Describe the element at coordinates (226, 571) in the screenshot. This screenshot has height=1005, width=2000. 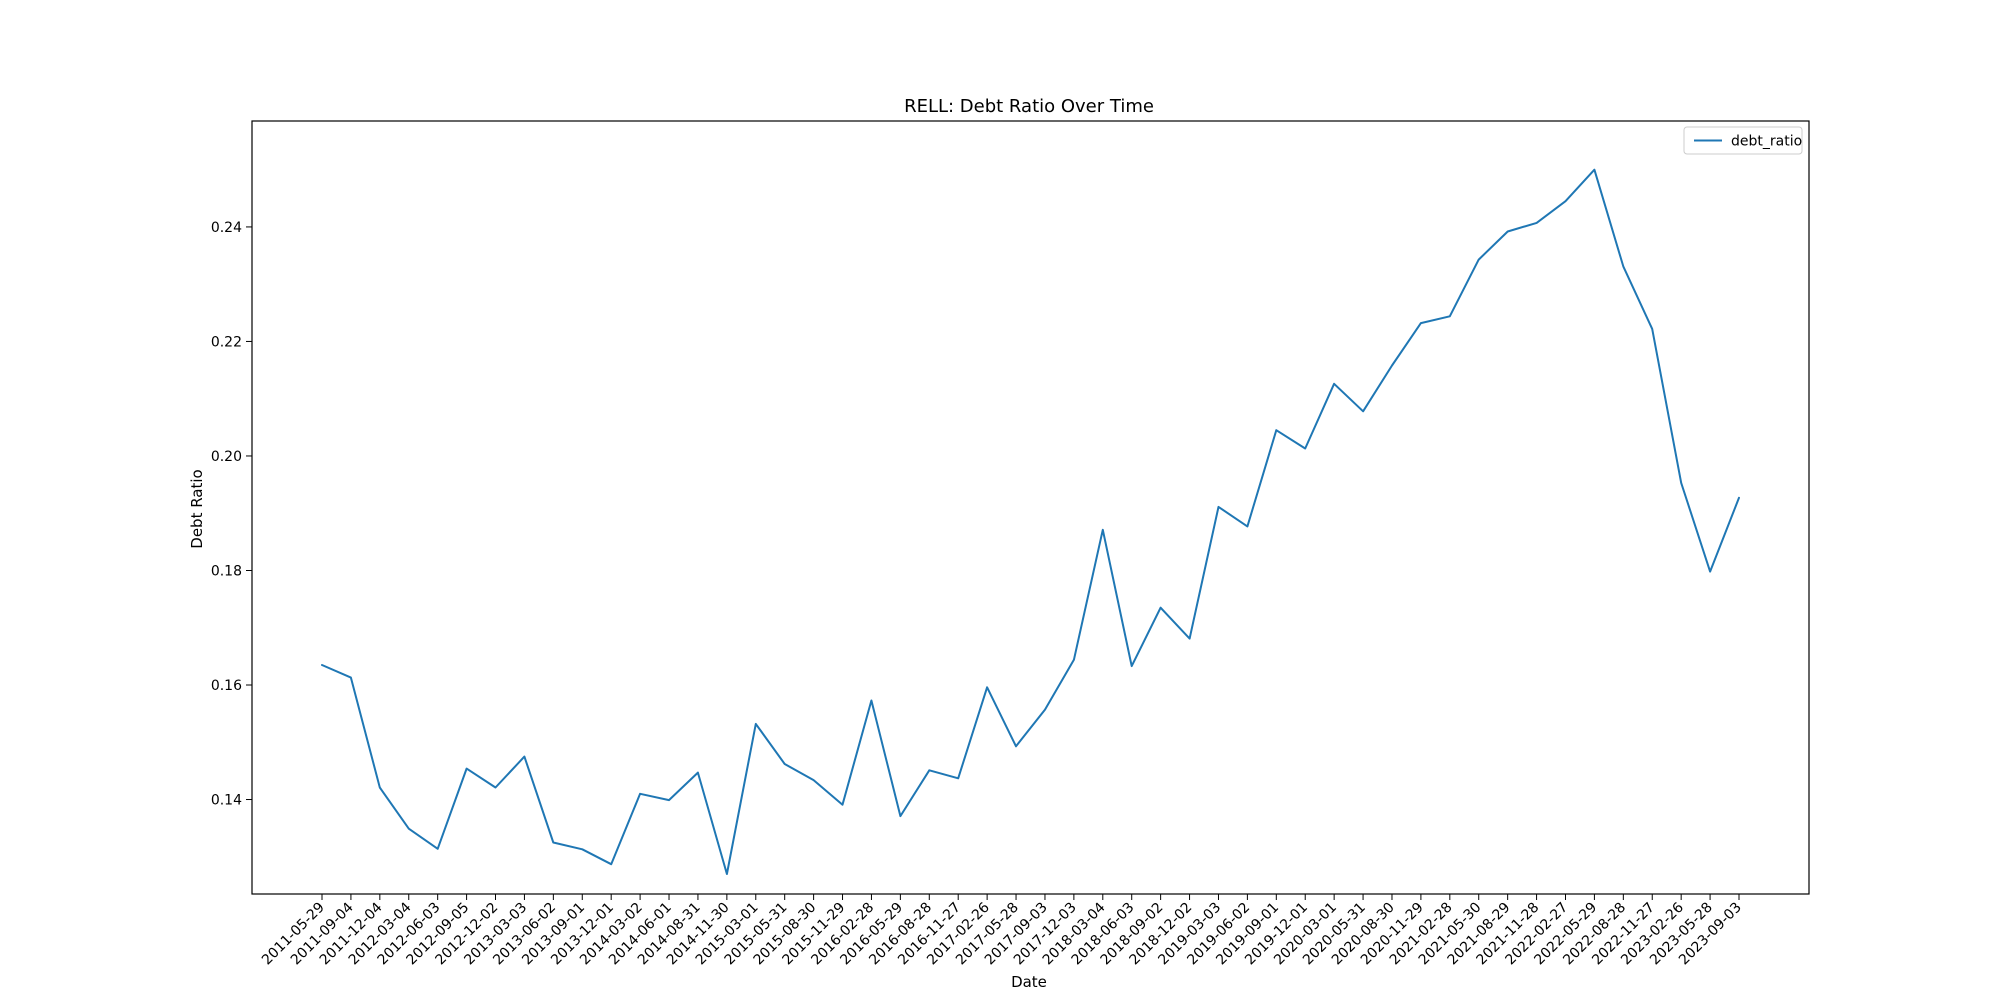
I see `y-tick-label: 0.18` at that location.